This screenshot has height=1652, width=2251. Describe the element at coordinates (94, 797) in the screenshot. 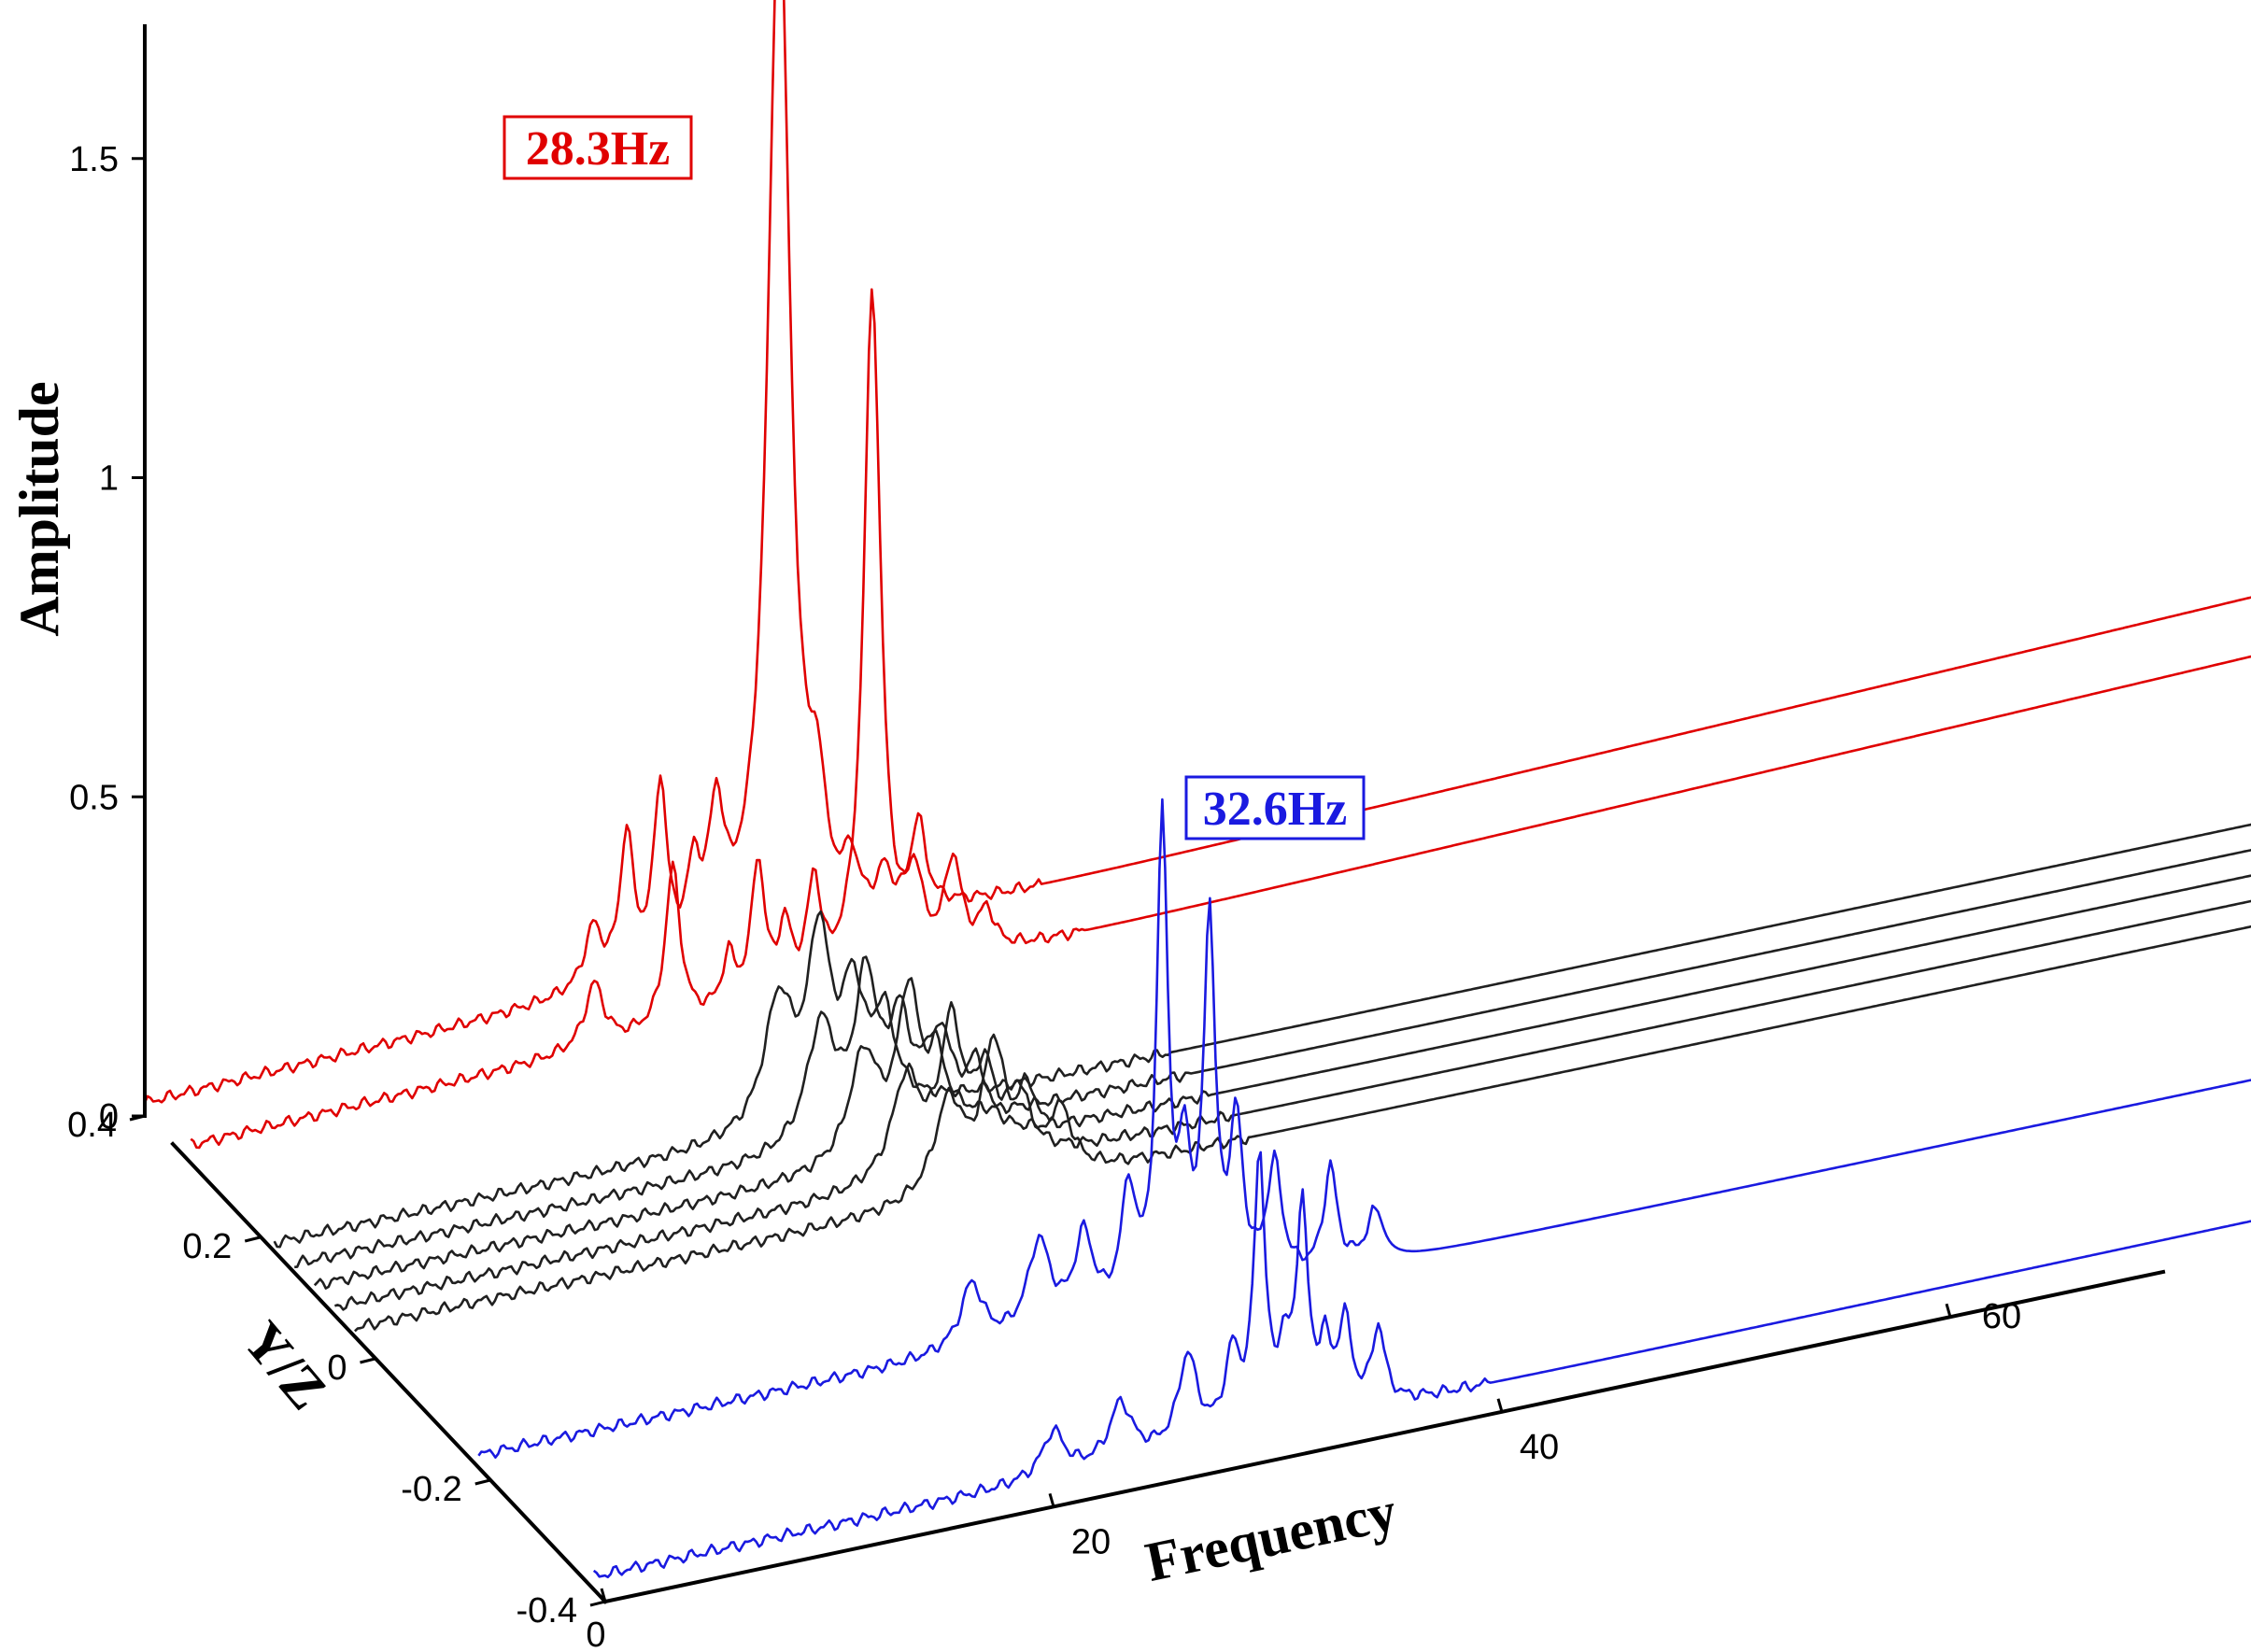

I see `amplitude-tick-label: 0.5` at that location.